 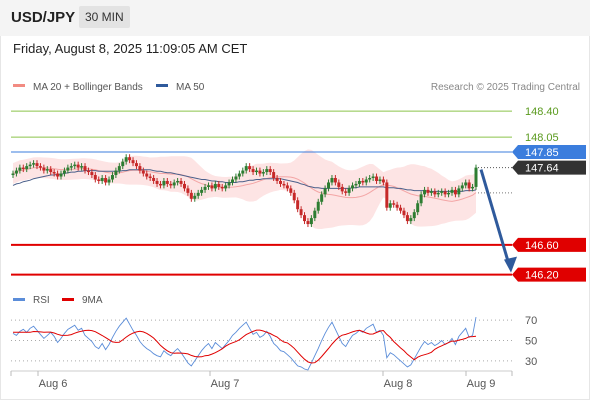 I want to click on timeframe-badge: 30 MIN, so click(x=104, y=17).